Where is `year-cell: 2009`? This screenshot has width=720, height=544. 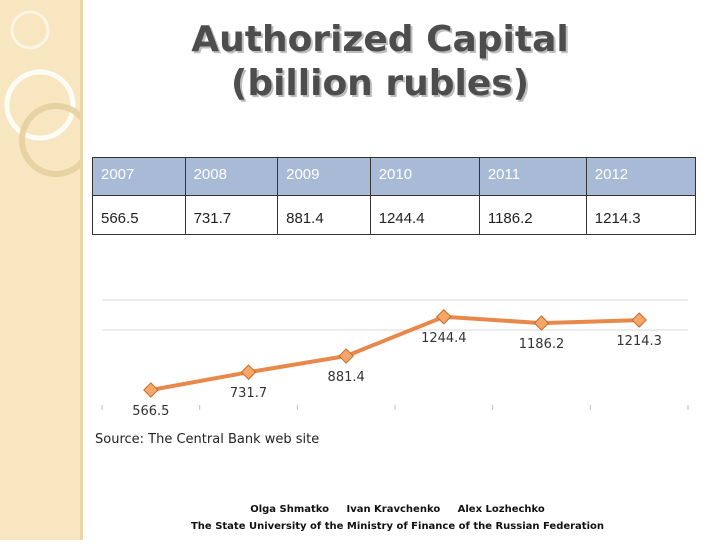 year-cell: 2009 is located at coordinates (324, 176).